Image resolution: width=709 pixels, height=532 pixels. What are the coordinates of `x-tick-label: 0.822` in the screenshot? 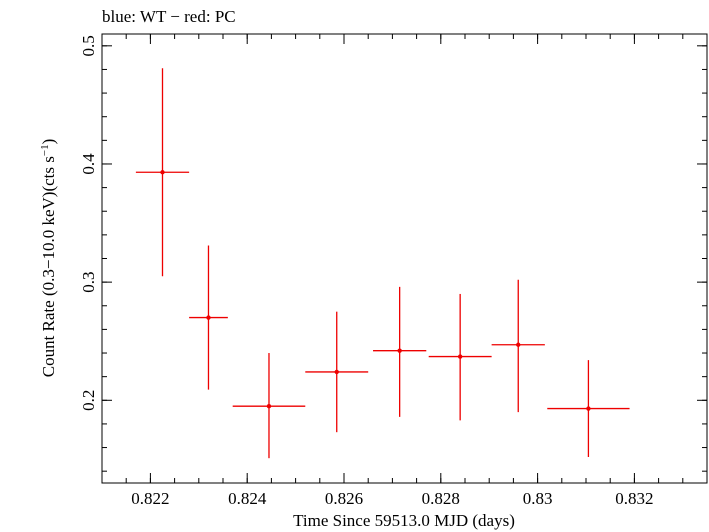 It's located at (150, 498).